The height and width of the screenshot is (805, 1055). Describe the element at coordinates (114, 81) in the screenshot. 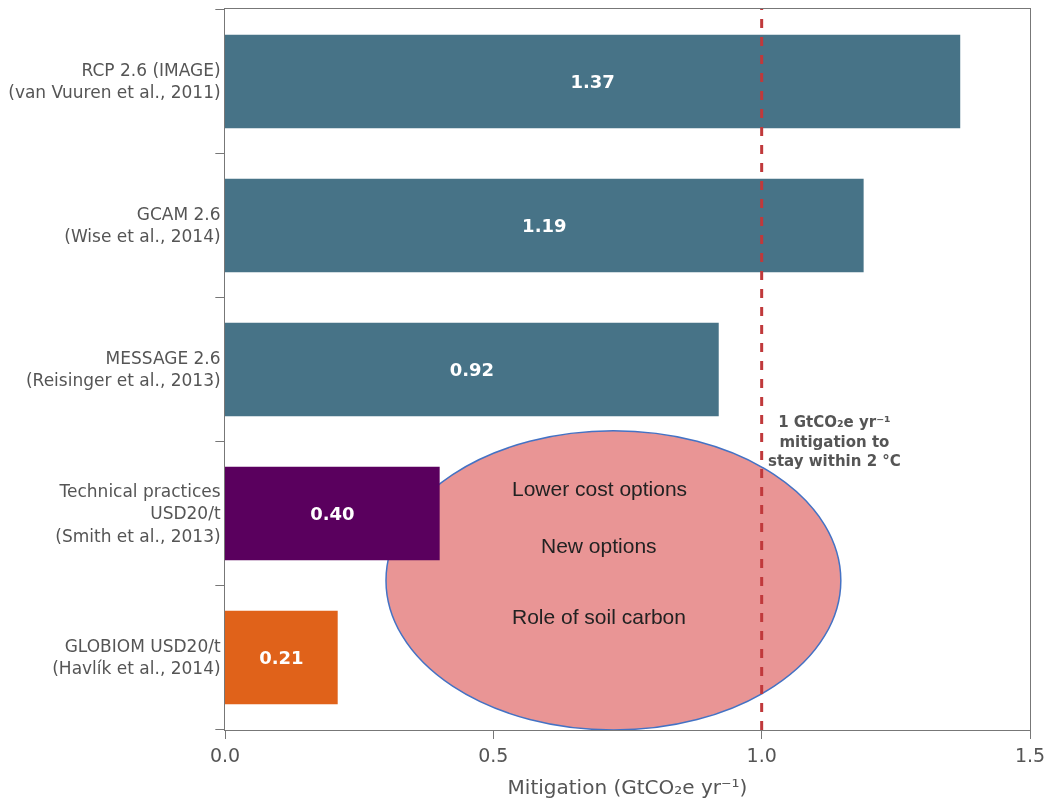

I see `y-tick-label: RCP 2.6 (IMAGE) (van Vuuren et al., 2011)` at that location.